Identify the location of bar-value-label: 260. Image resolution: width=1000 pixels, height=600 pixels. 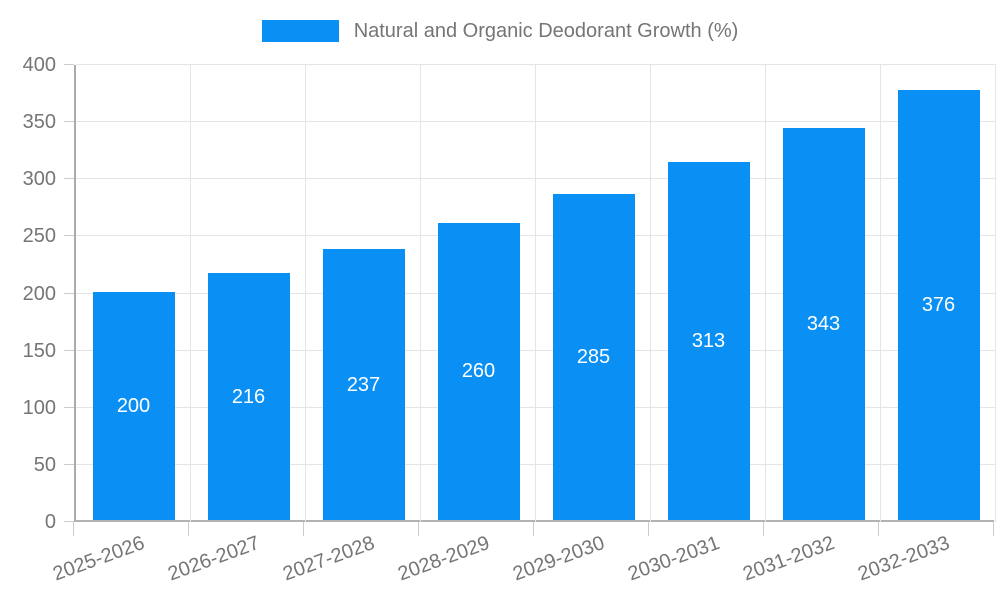
(478, 371).